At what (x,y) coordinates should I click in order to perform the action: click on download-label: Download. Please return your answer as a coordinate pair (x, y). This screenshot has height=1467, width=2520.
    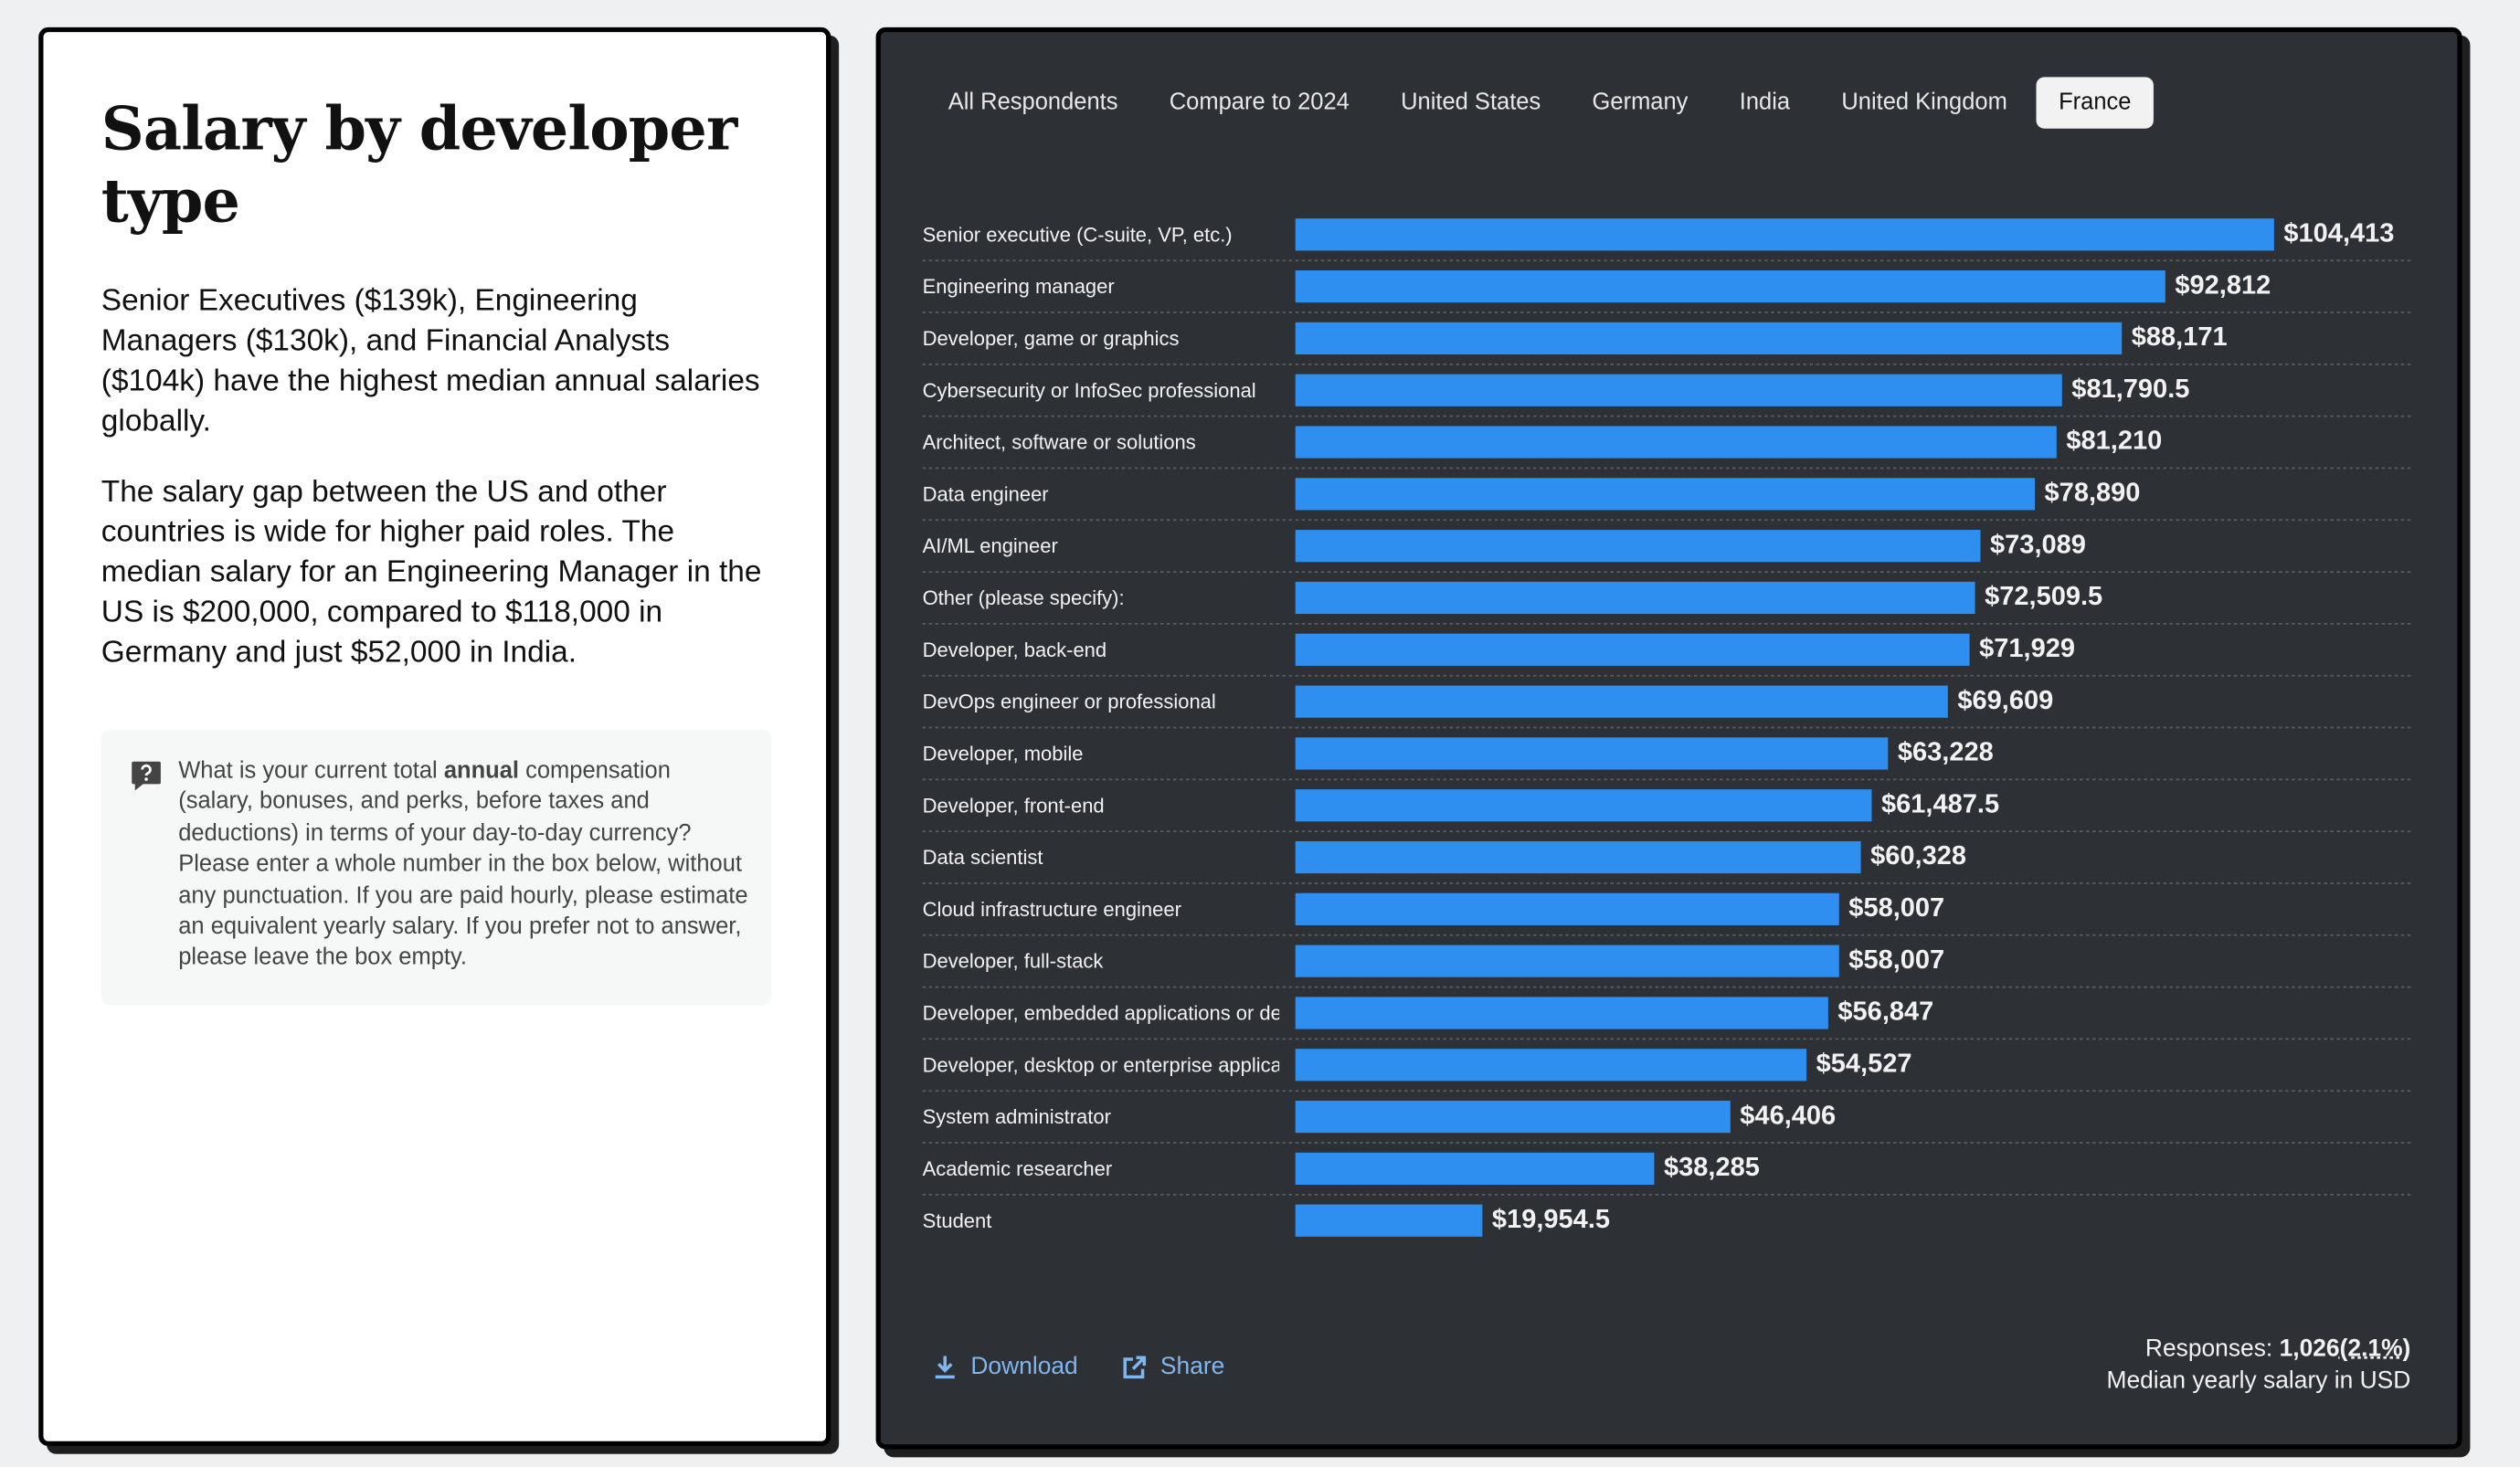
    Looking at the image, I should click on (1024, 1366).